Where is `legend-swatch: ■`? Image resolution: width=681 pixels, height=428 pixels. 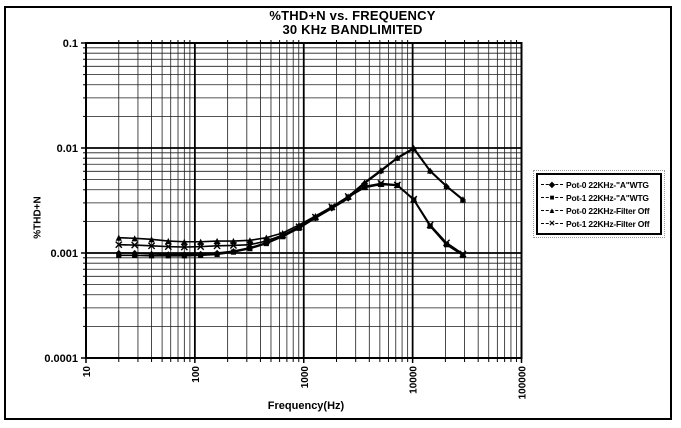
legend-swatch: ■ is located at coordinates (552, 198).